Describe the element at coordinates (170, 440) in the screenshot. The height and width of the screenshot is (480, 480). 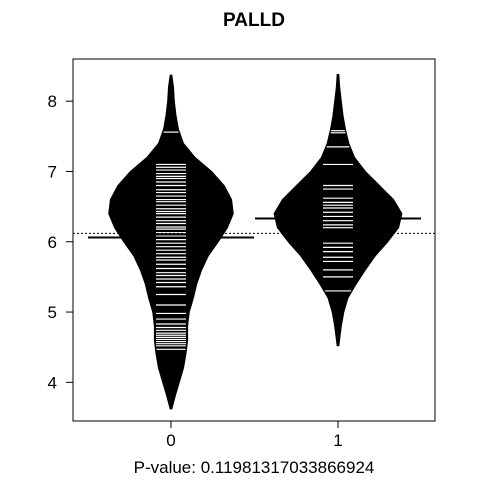
I see `x-tick-label: 0` at that location.